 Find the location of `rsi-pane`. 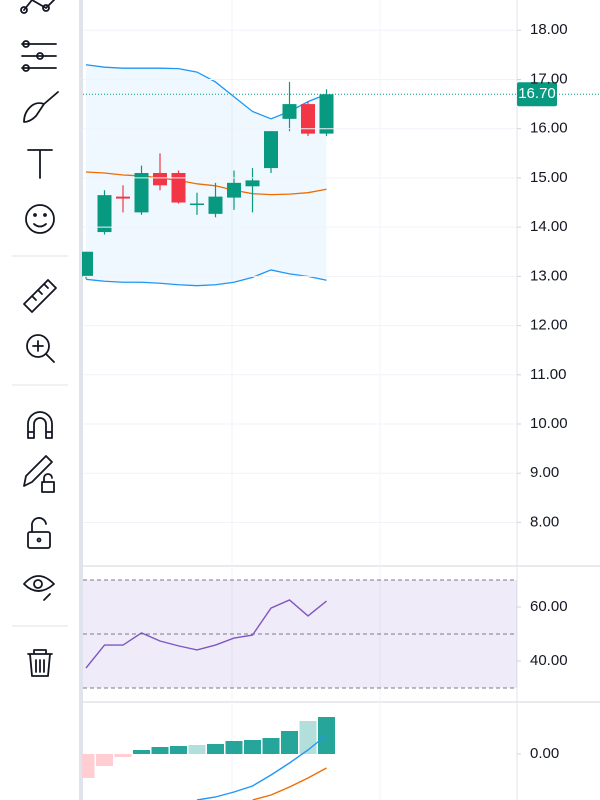

rsi-pane is located at coordinates (300, 634).